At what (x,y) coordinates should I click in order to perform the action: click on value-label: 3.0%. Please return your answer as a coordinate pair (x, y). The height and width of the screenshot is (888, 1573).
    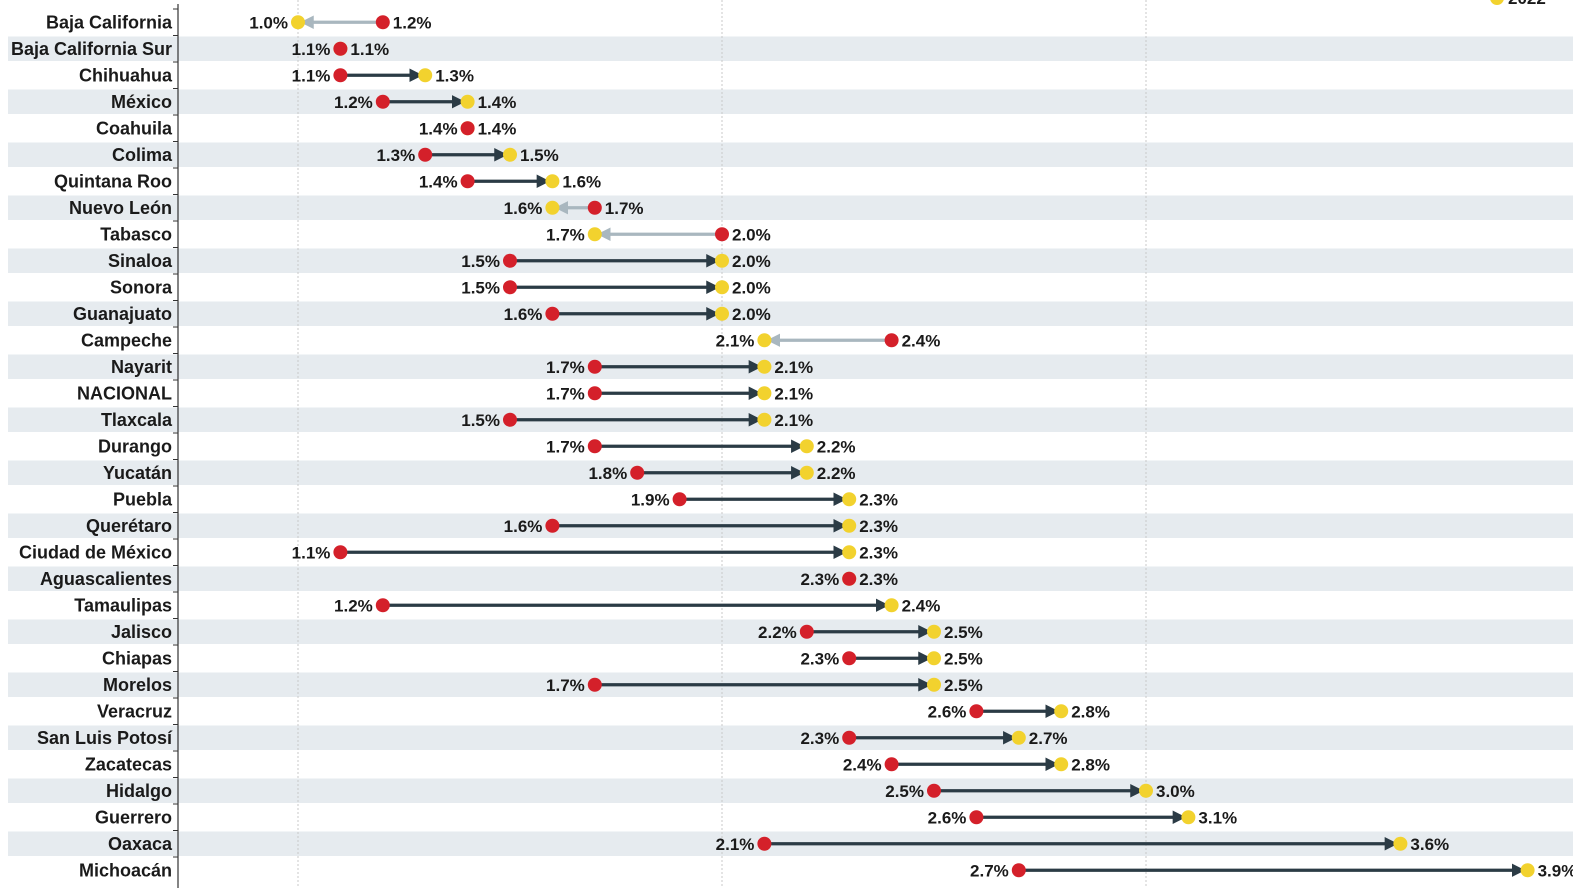
    Looking at the image, I should click on (1175, 791).